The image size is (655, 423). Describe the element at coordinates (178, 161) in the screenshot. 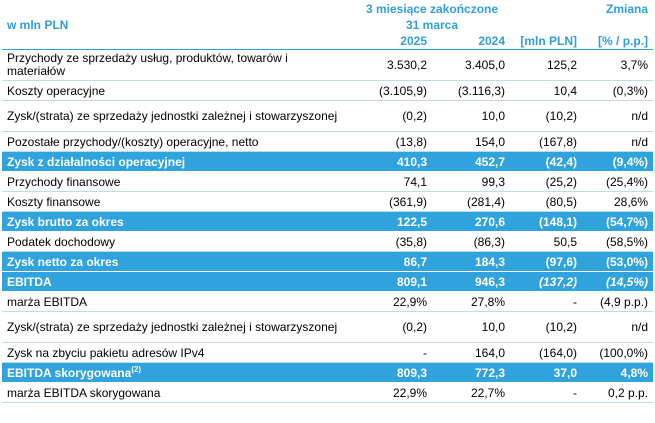

I see `row-label: Zysk z działalności operacyjnej` at that location.